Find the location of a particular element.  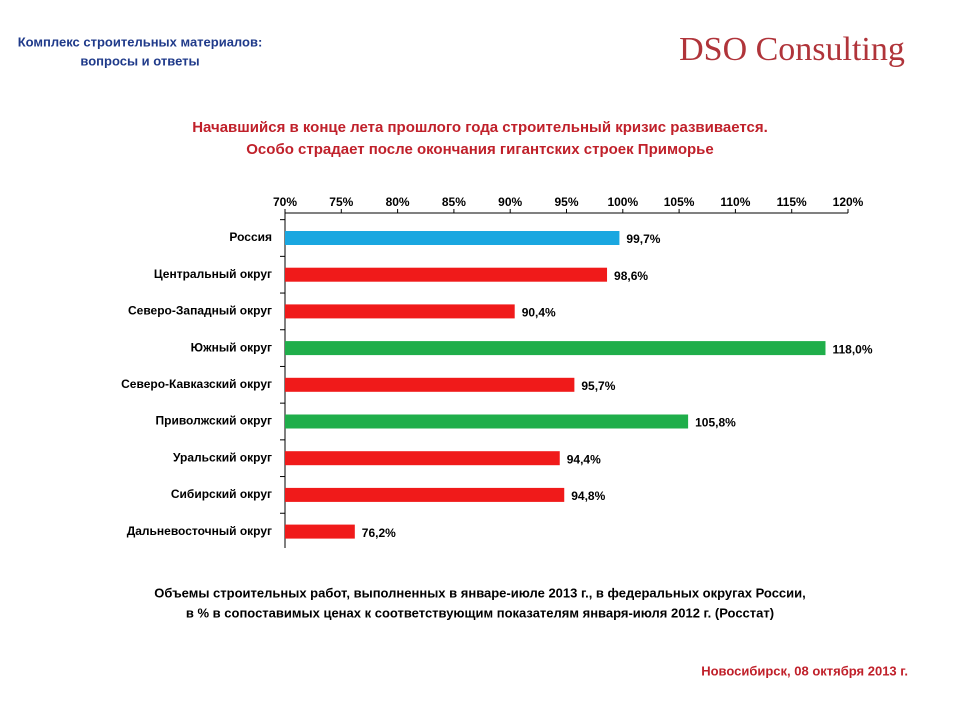

x-tick-label: 85% is located at coordinates (454, 202).